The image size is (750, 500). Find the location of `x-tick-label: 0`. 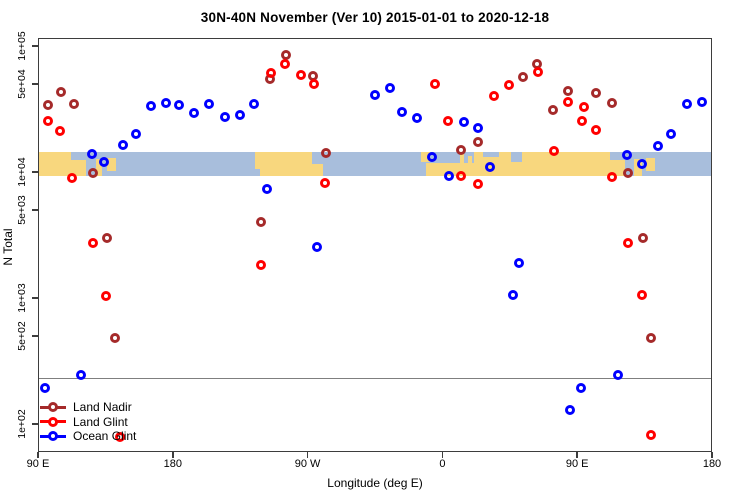

x-tick-label: 0 is located at coordinates (442, 464).